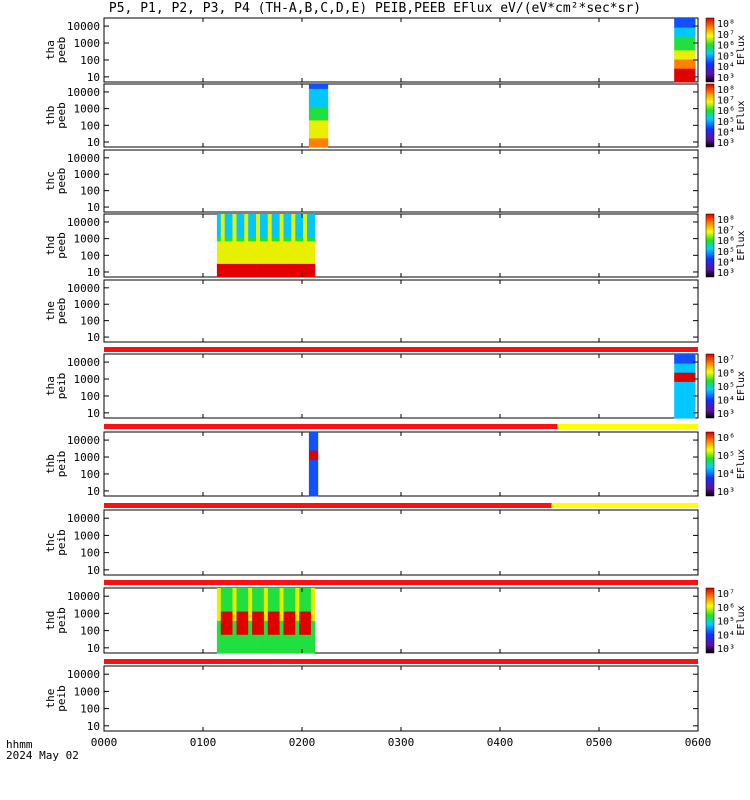 Image resolution: width=750 pixels, height=800 pixels. I want to click on colorbar-tick-label: 10⁸, so click(726, 90).